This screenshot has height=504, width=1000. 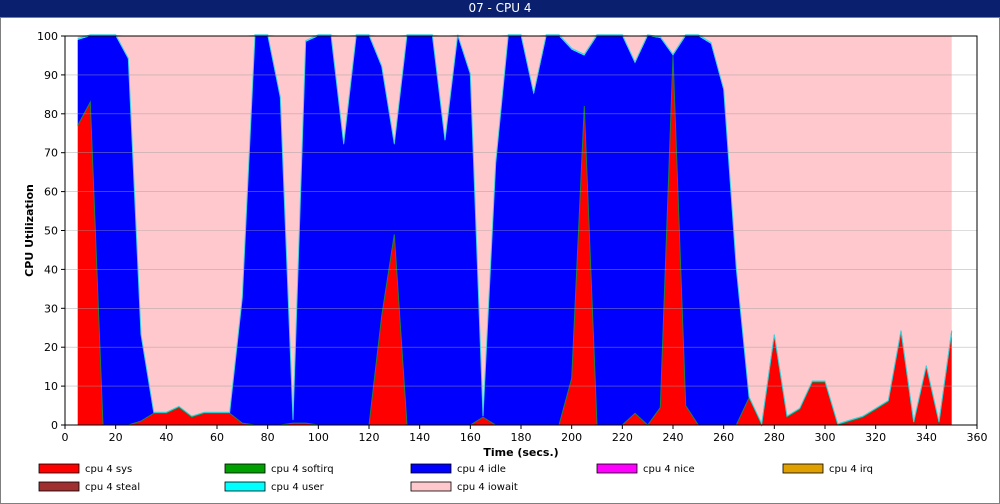 I want to click on x-tick-label-0: 0, so click(x=65, y=437).